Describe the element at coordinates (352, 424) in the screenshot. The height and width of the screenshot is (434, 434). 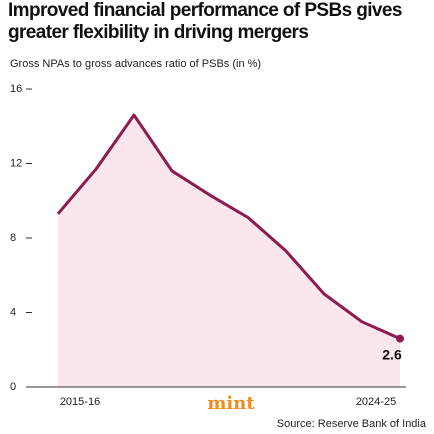
I see `source: Source: Reserve Bank of India` at that location.